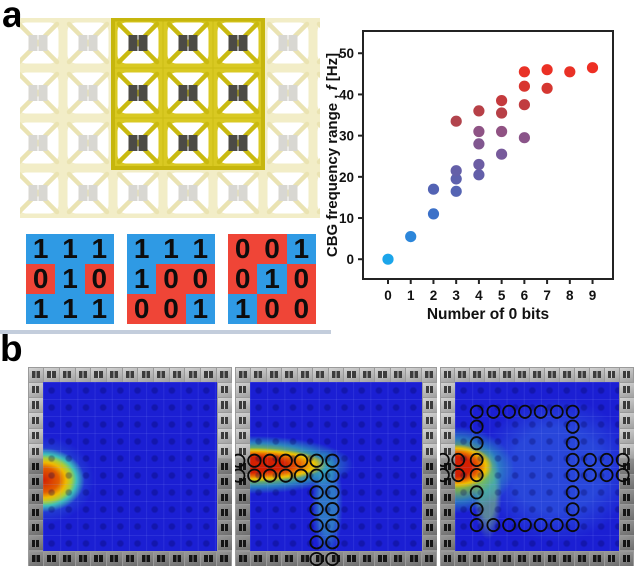  Describe the element at coordinates (434, 295) in the screenshot. I see `x-tick-label: 2` at that location.